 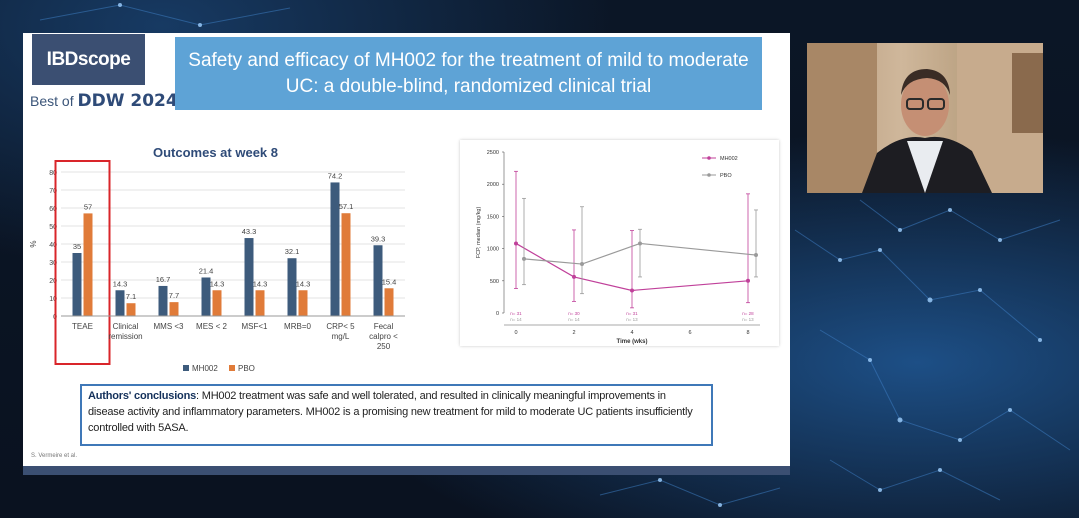 What do you see at coordinates (168, 326) in the screenshot?
I see `x-category-label: MMS <3` at bounding box center [168, 326].